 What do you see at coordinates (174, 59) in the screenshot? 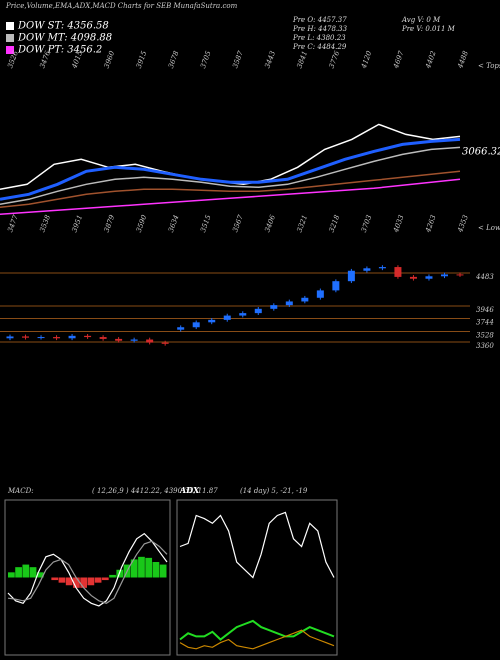
I see `top-label: 3678` at bounding box center [174, 59].